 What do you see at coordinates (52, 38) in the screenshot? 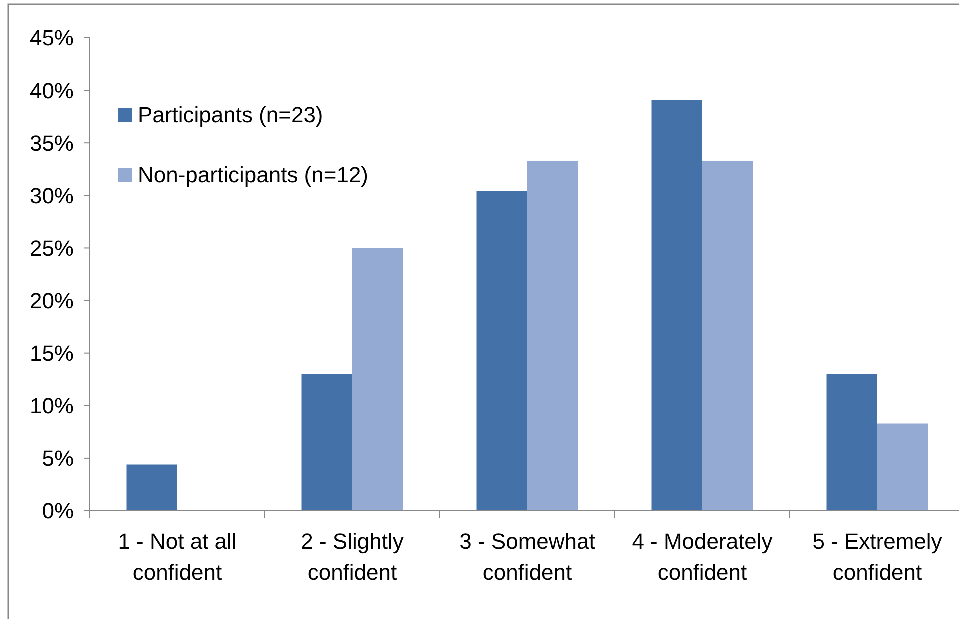
I see `y-tick-label: 45%` at bounding box center [52, 38].